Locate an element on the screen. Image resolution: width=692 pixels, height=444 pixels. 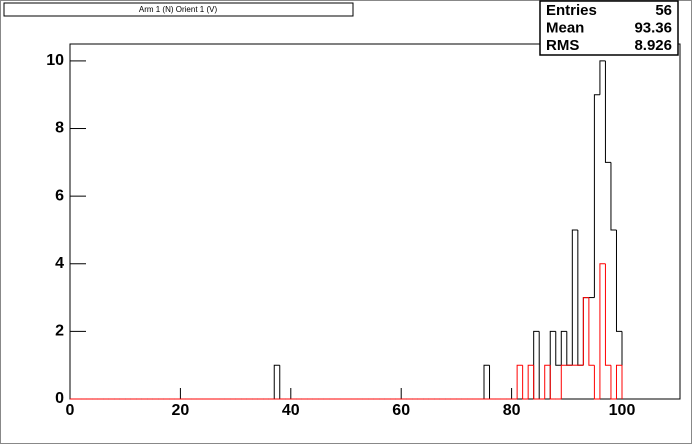
x-tick-label: 40 is located at coordinates (291, 410).